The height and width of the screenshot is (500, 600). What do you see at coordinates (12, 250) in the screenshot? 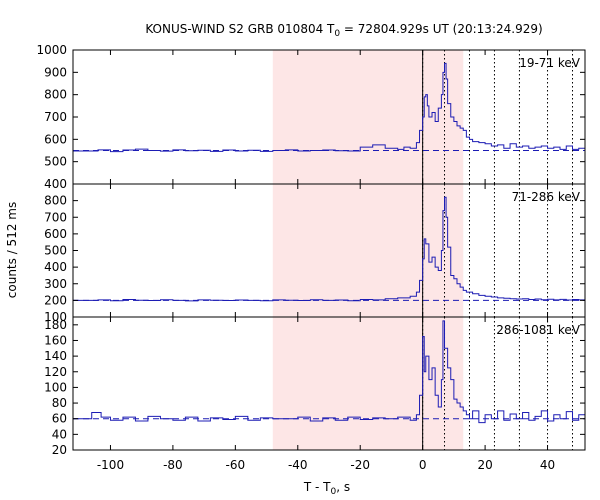
I see `y-axis-label: counts / 512 ms` at bounding box center [12, 250].